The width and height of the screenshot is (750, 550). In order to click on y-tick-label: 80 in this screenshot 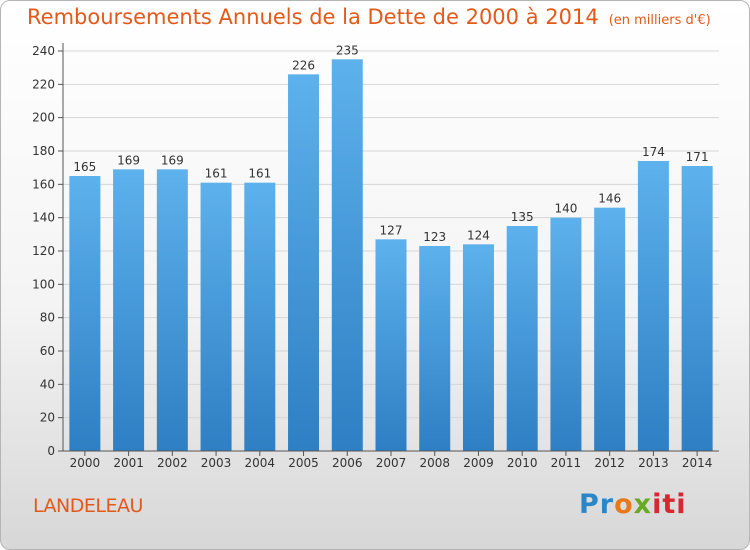, I will do `click(47, 318)`.